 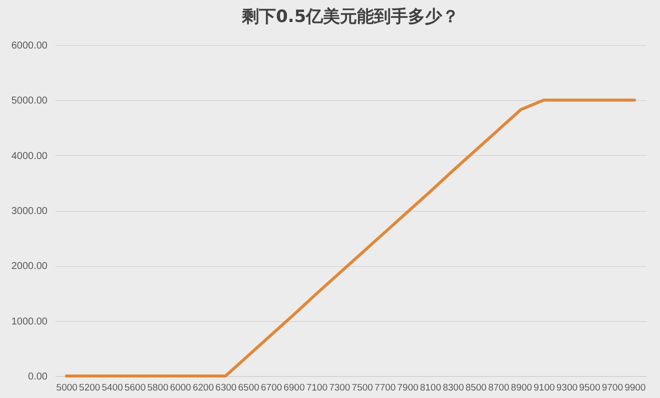 What do you see at coordinates (431, 388) in the screenshot?
I see `x-tick-label: 8100` at bounding box center [431, 388].